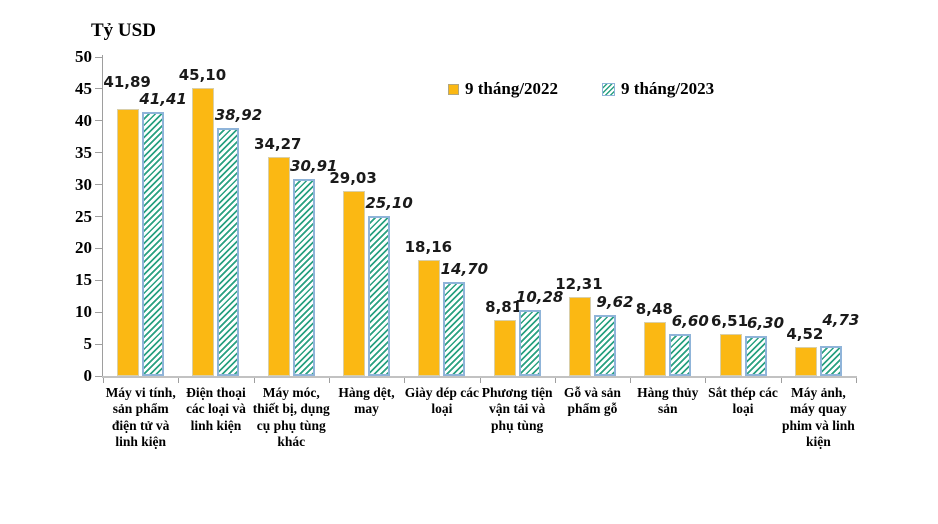  What do you see at coordinates (83, 184) in the screenshot?
I see `y-axis-tick-label: 30` at bounding box center [83, 184].